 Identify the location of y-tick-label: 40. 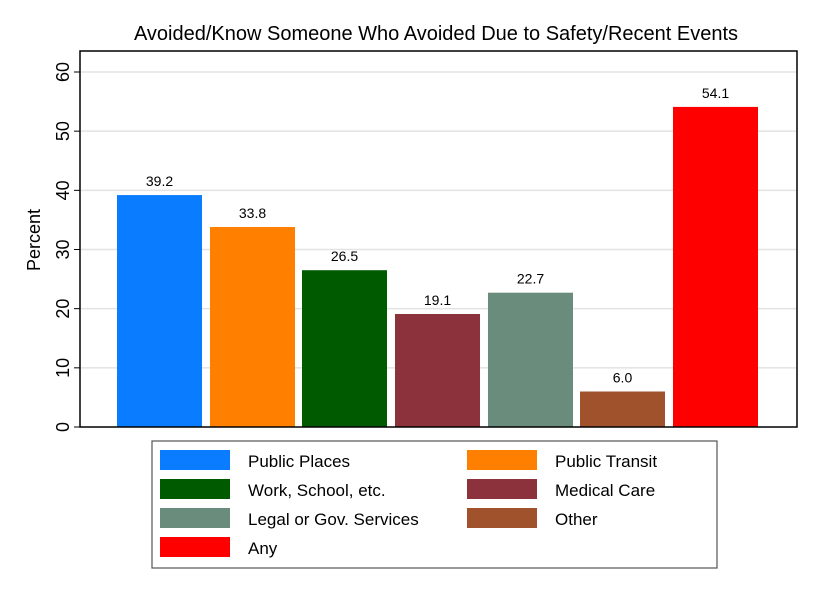
(63, 190).